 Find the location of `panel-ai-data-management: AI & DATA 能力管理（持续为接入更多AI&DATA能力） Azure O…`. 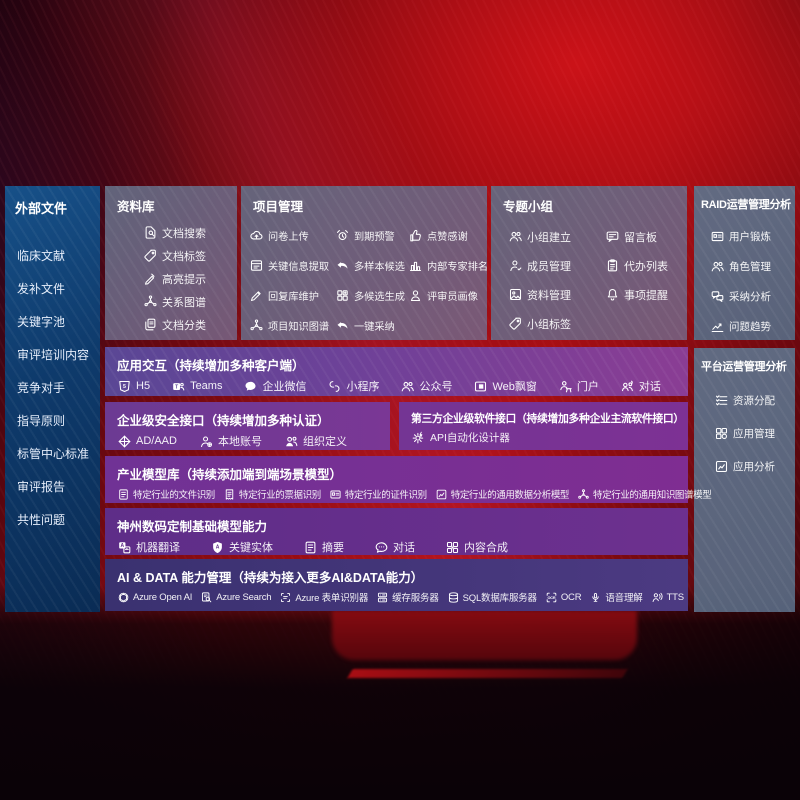

panel-ai-data-management: AI & DATA 能力管理（持续为接入更多AI&DATA能力） Azure O… is located at coordinates (396, 585).